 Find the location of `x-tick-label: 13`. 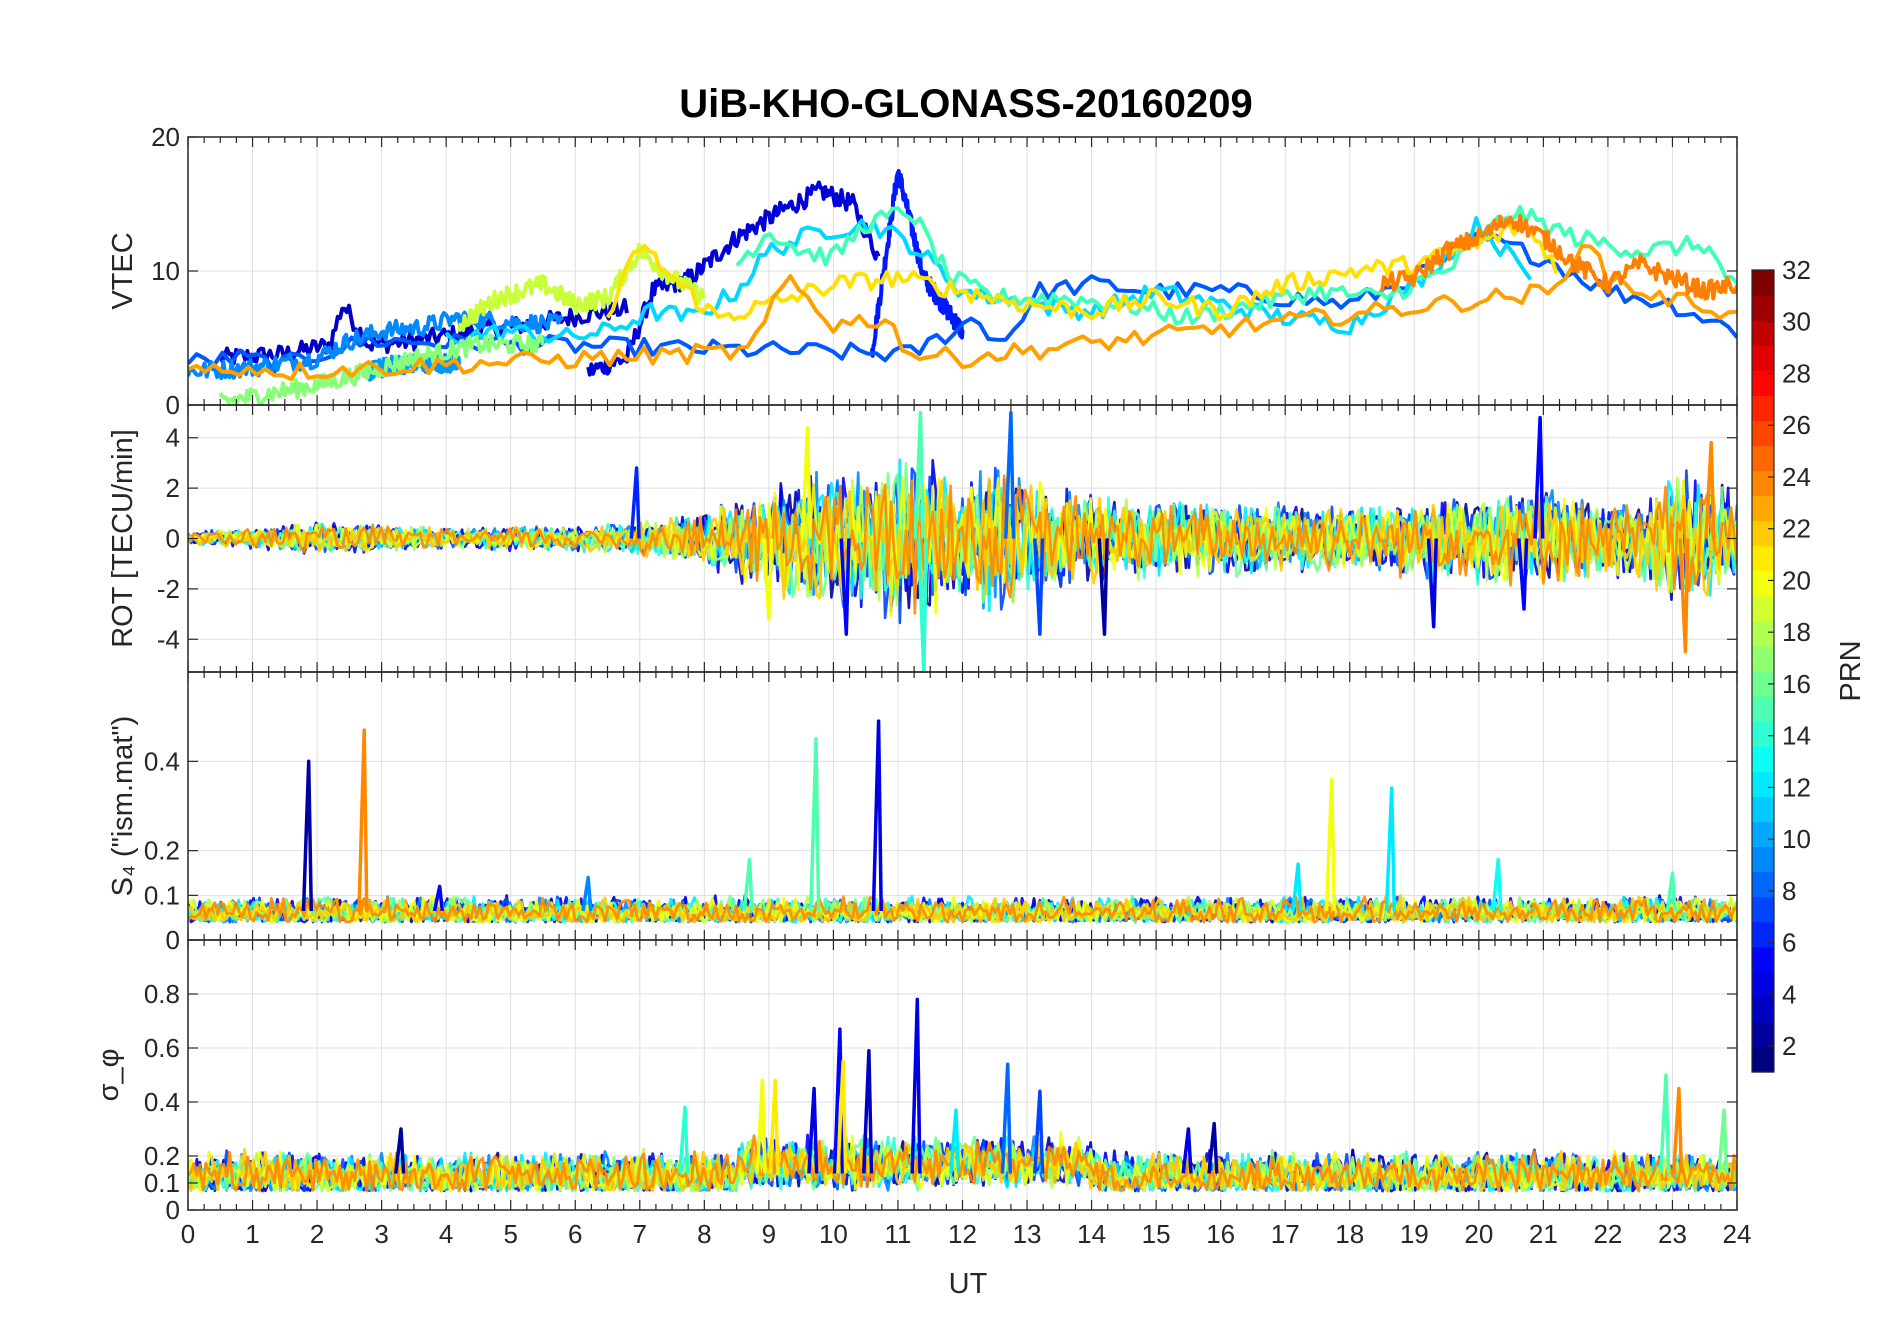

x-tick-label: 13 is located at coordinates (1027, 1234).